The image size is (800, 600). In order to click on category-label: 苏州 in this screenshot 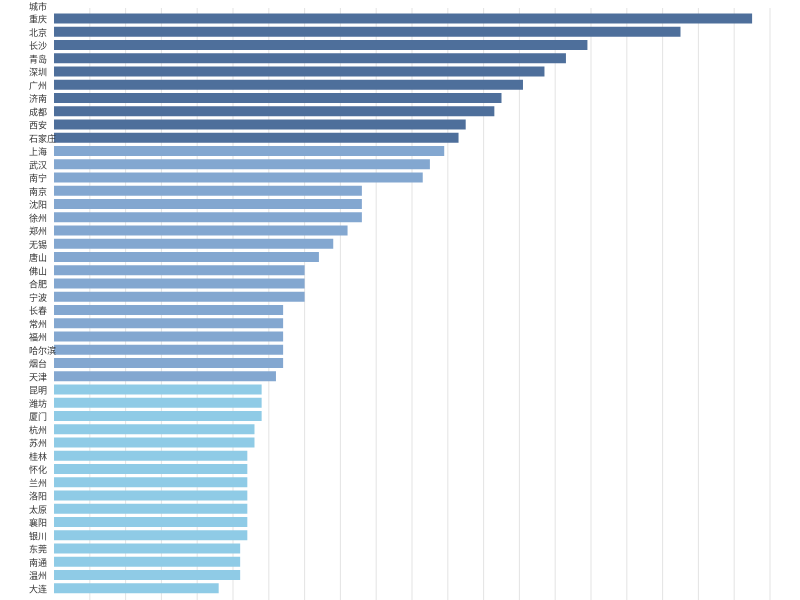, I will do `click(38, 444)`.